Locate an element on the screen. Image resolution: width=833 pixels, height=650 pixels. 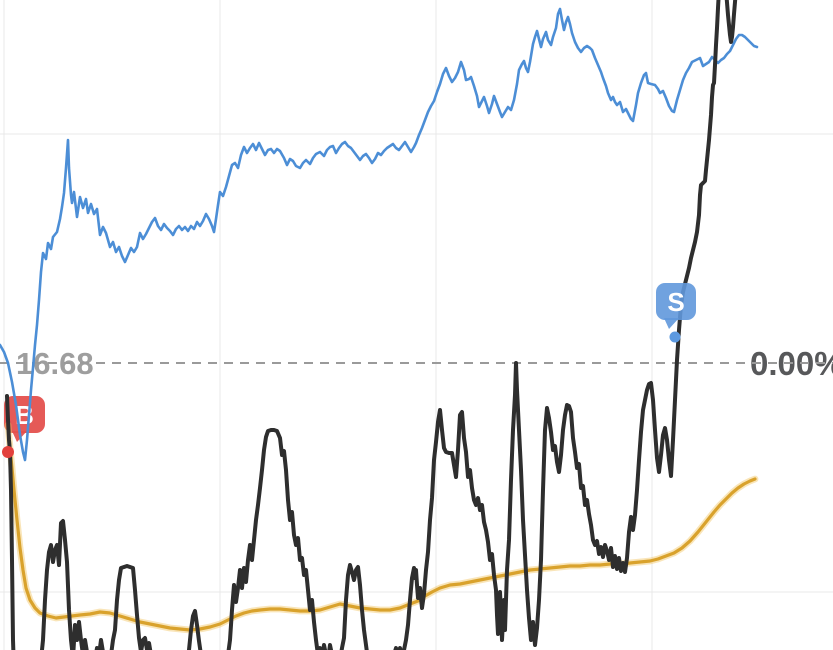
sell-badge-letter: S is located at coordinates (675, 302).